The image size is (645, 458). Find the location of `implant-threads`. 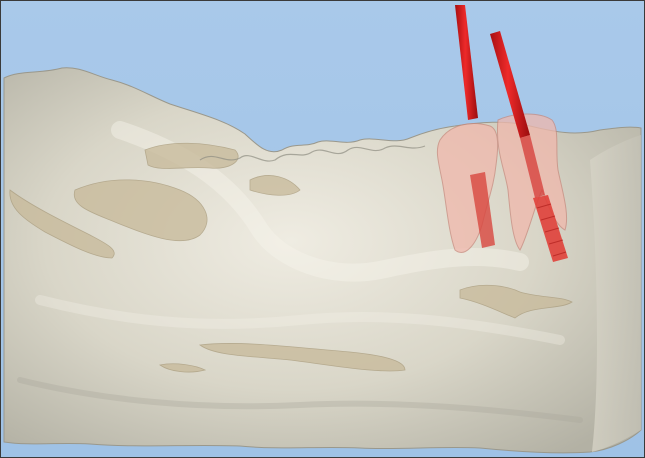

implant-threads is located at coordinates (551, 230).